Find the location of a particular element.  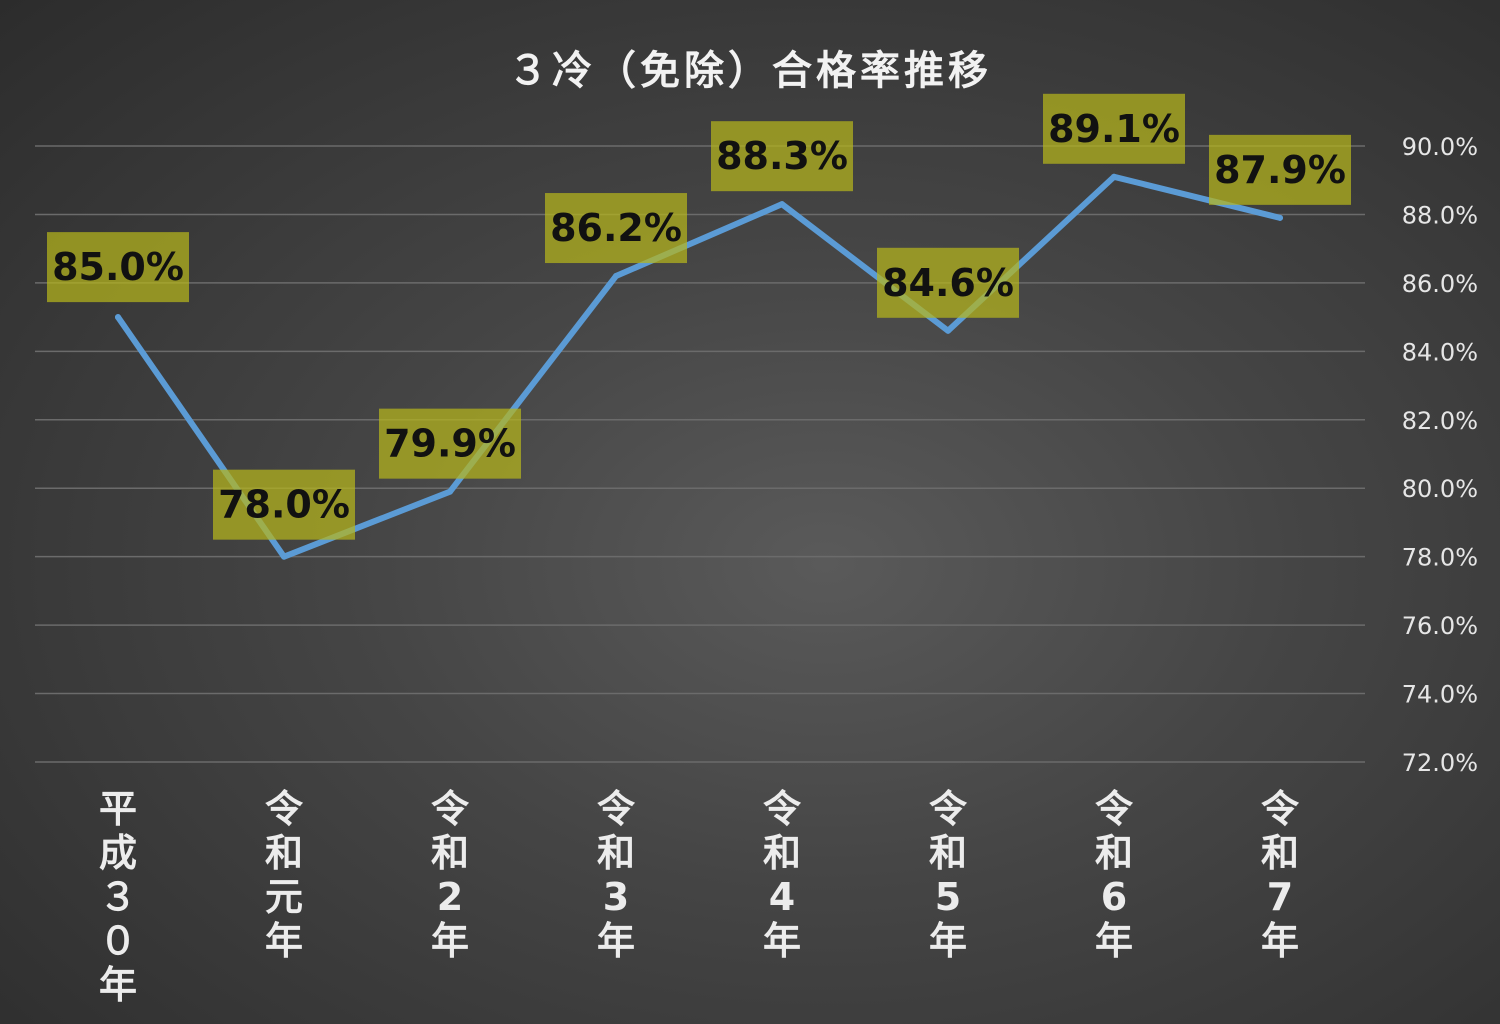

y-tick-label: 78.0% is located at coordinates (1440, 558).